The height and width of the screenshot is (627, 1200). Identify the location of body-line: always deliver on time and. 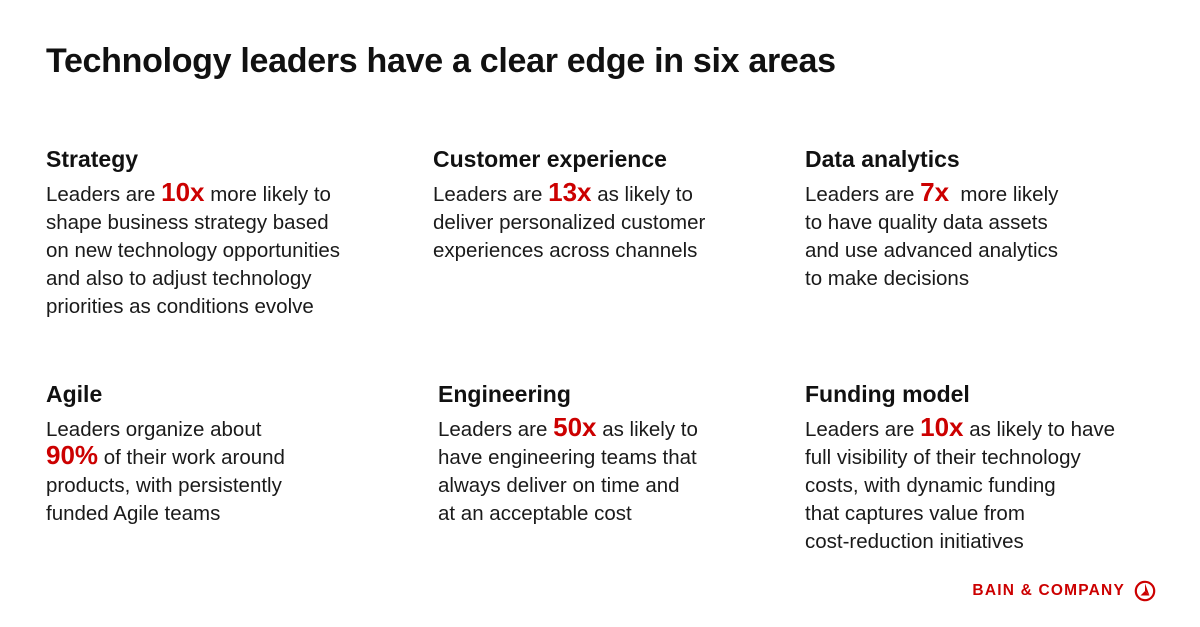
(559, 485).